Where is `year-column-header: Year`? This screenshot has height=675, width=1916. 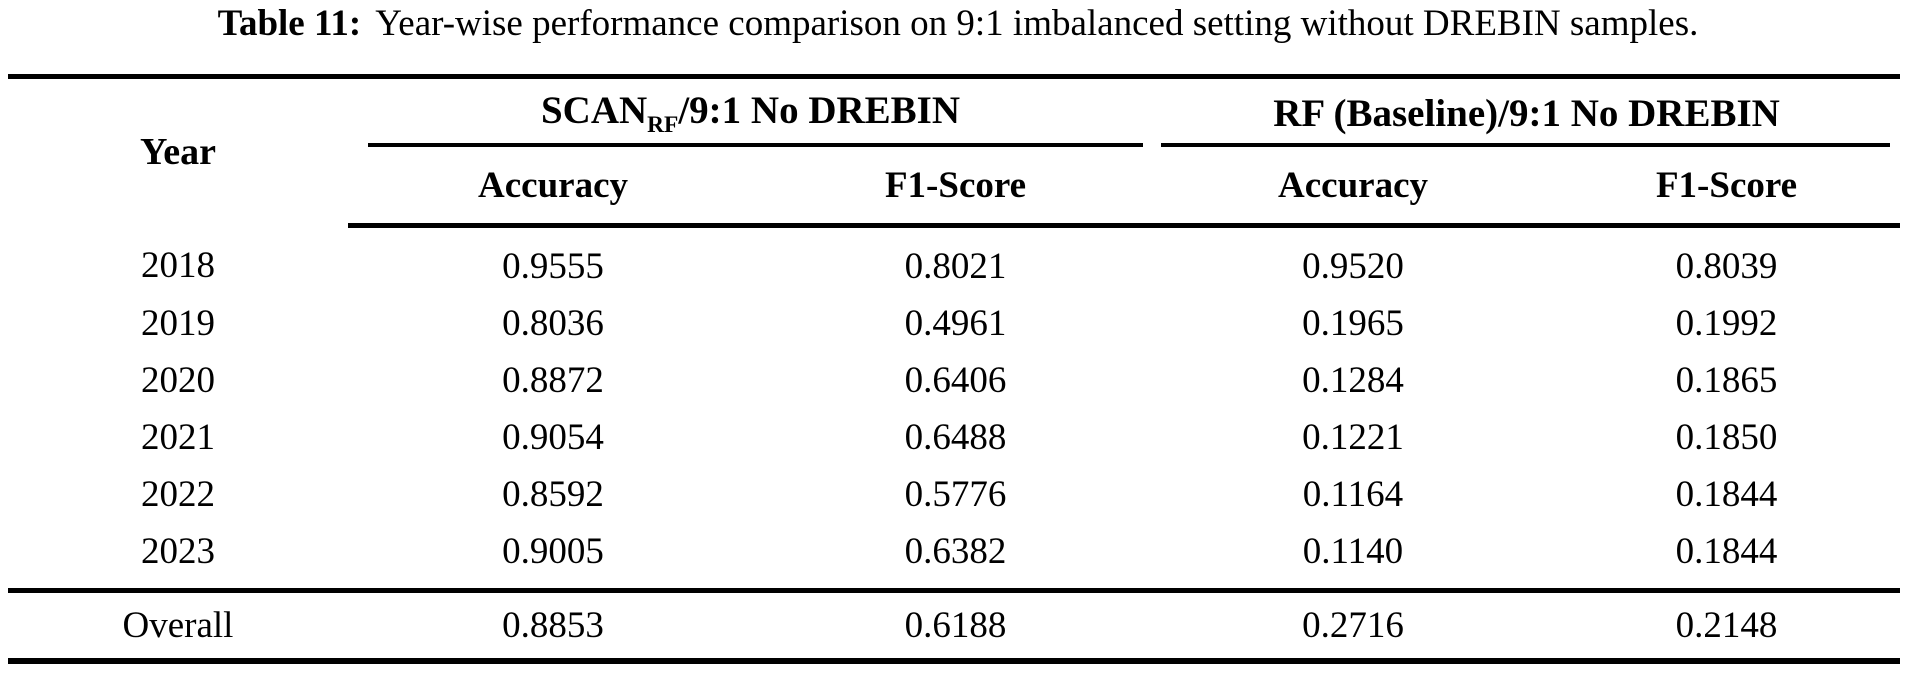
year-column-header: Year is located at coordinates (178, 152).